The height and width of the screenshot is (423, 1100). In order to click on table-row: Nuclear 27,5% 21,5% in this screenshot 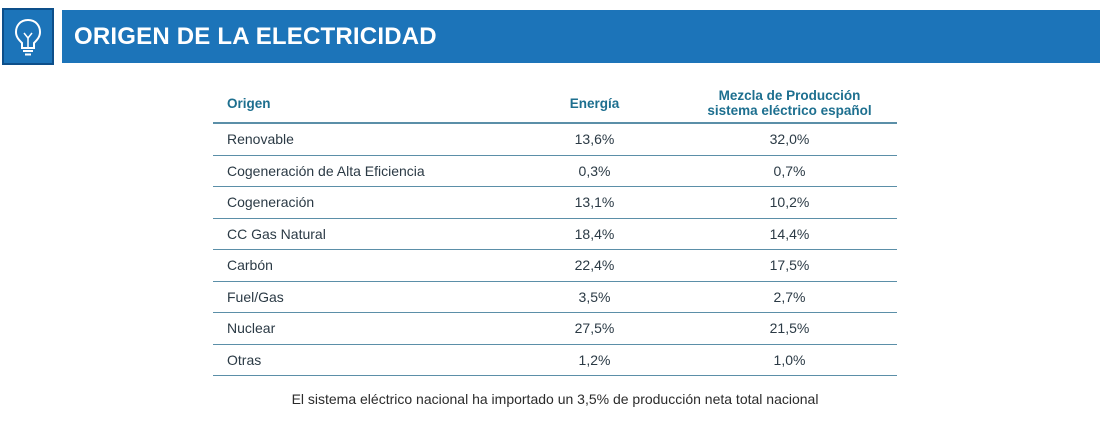, I will do `click(555, 328)`.